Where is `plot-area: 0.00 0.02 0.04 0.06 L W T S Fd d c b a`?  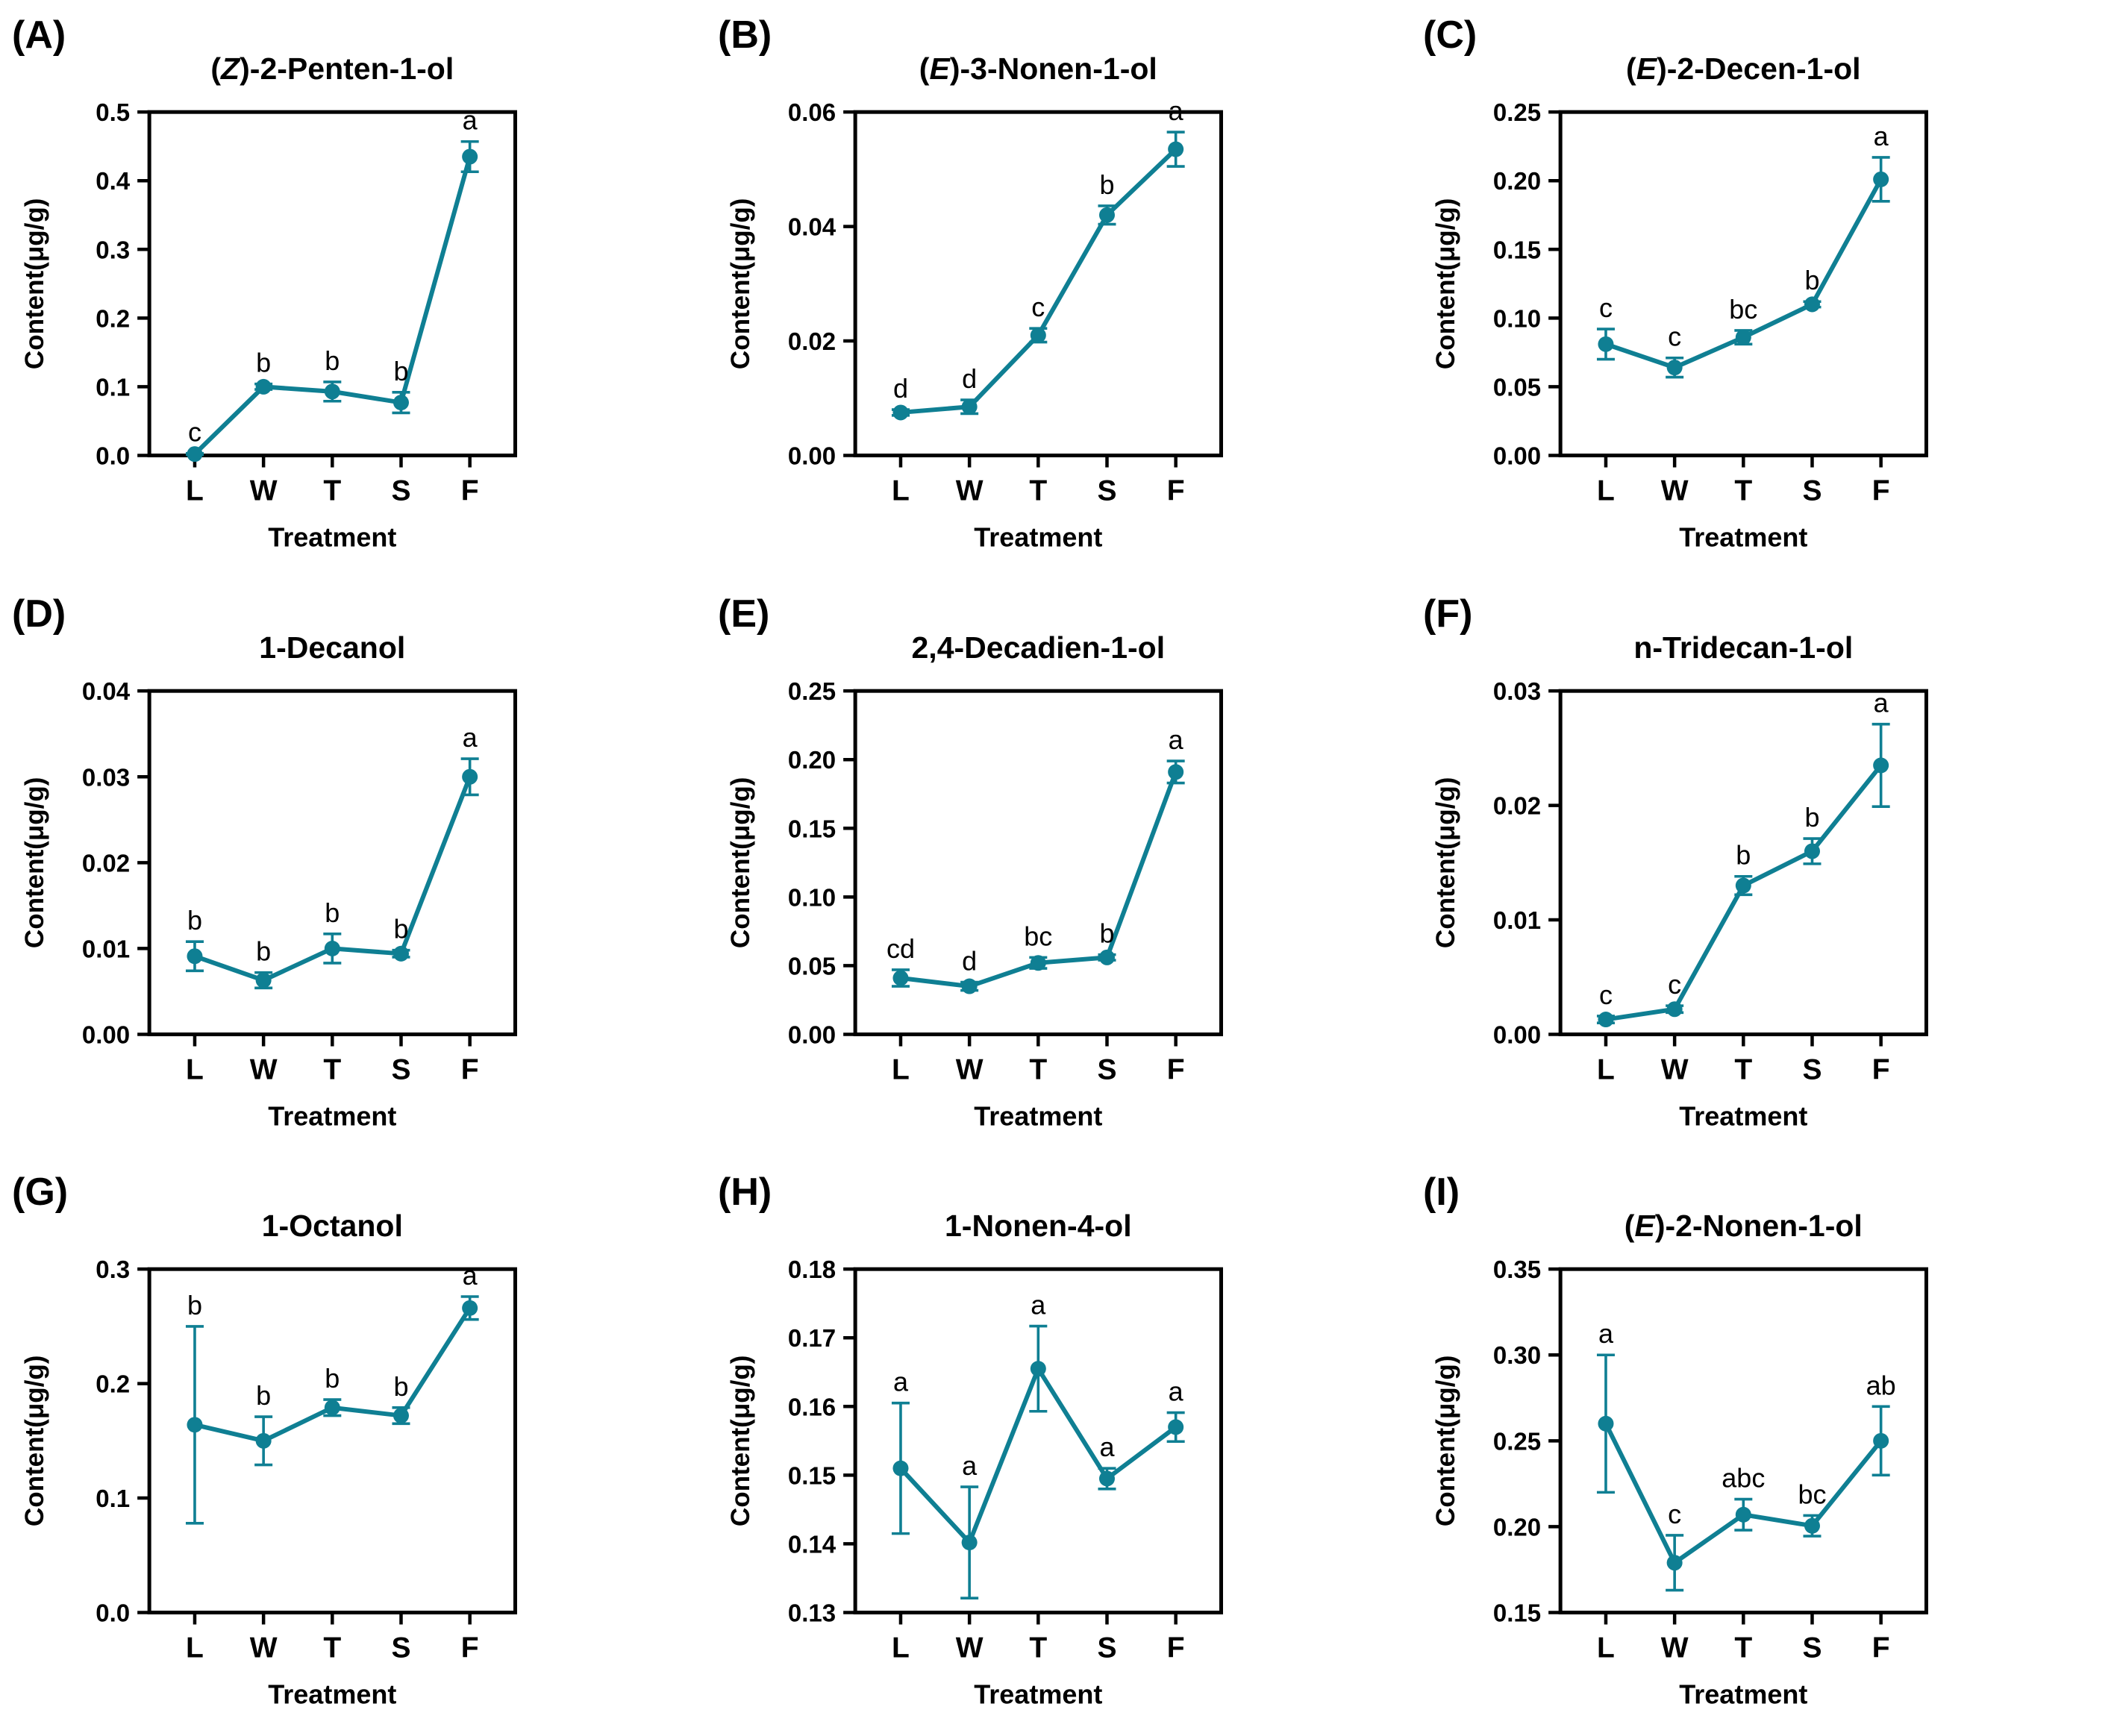
plot-area: 0.00 0.02 0.04 0.06 L W T S Fd d c b a is located at coordinates (1005, 301).